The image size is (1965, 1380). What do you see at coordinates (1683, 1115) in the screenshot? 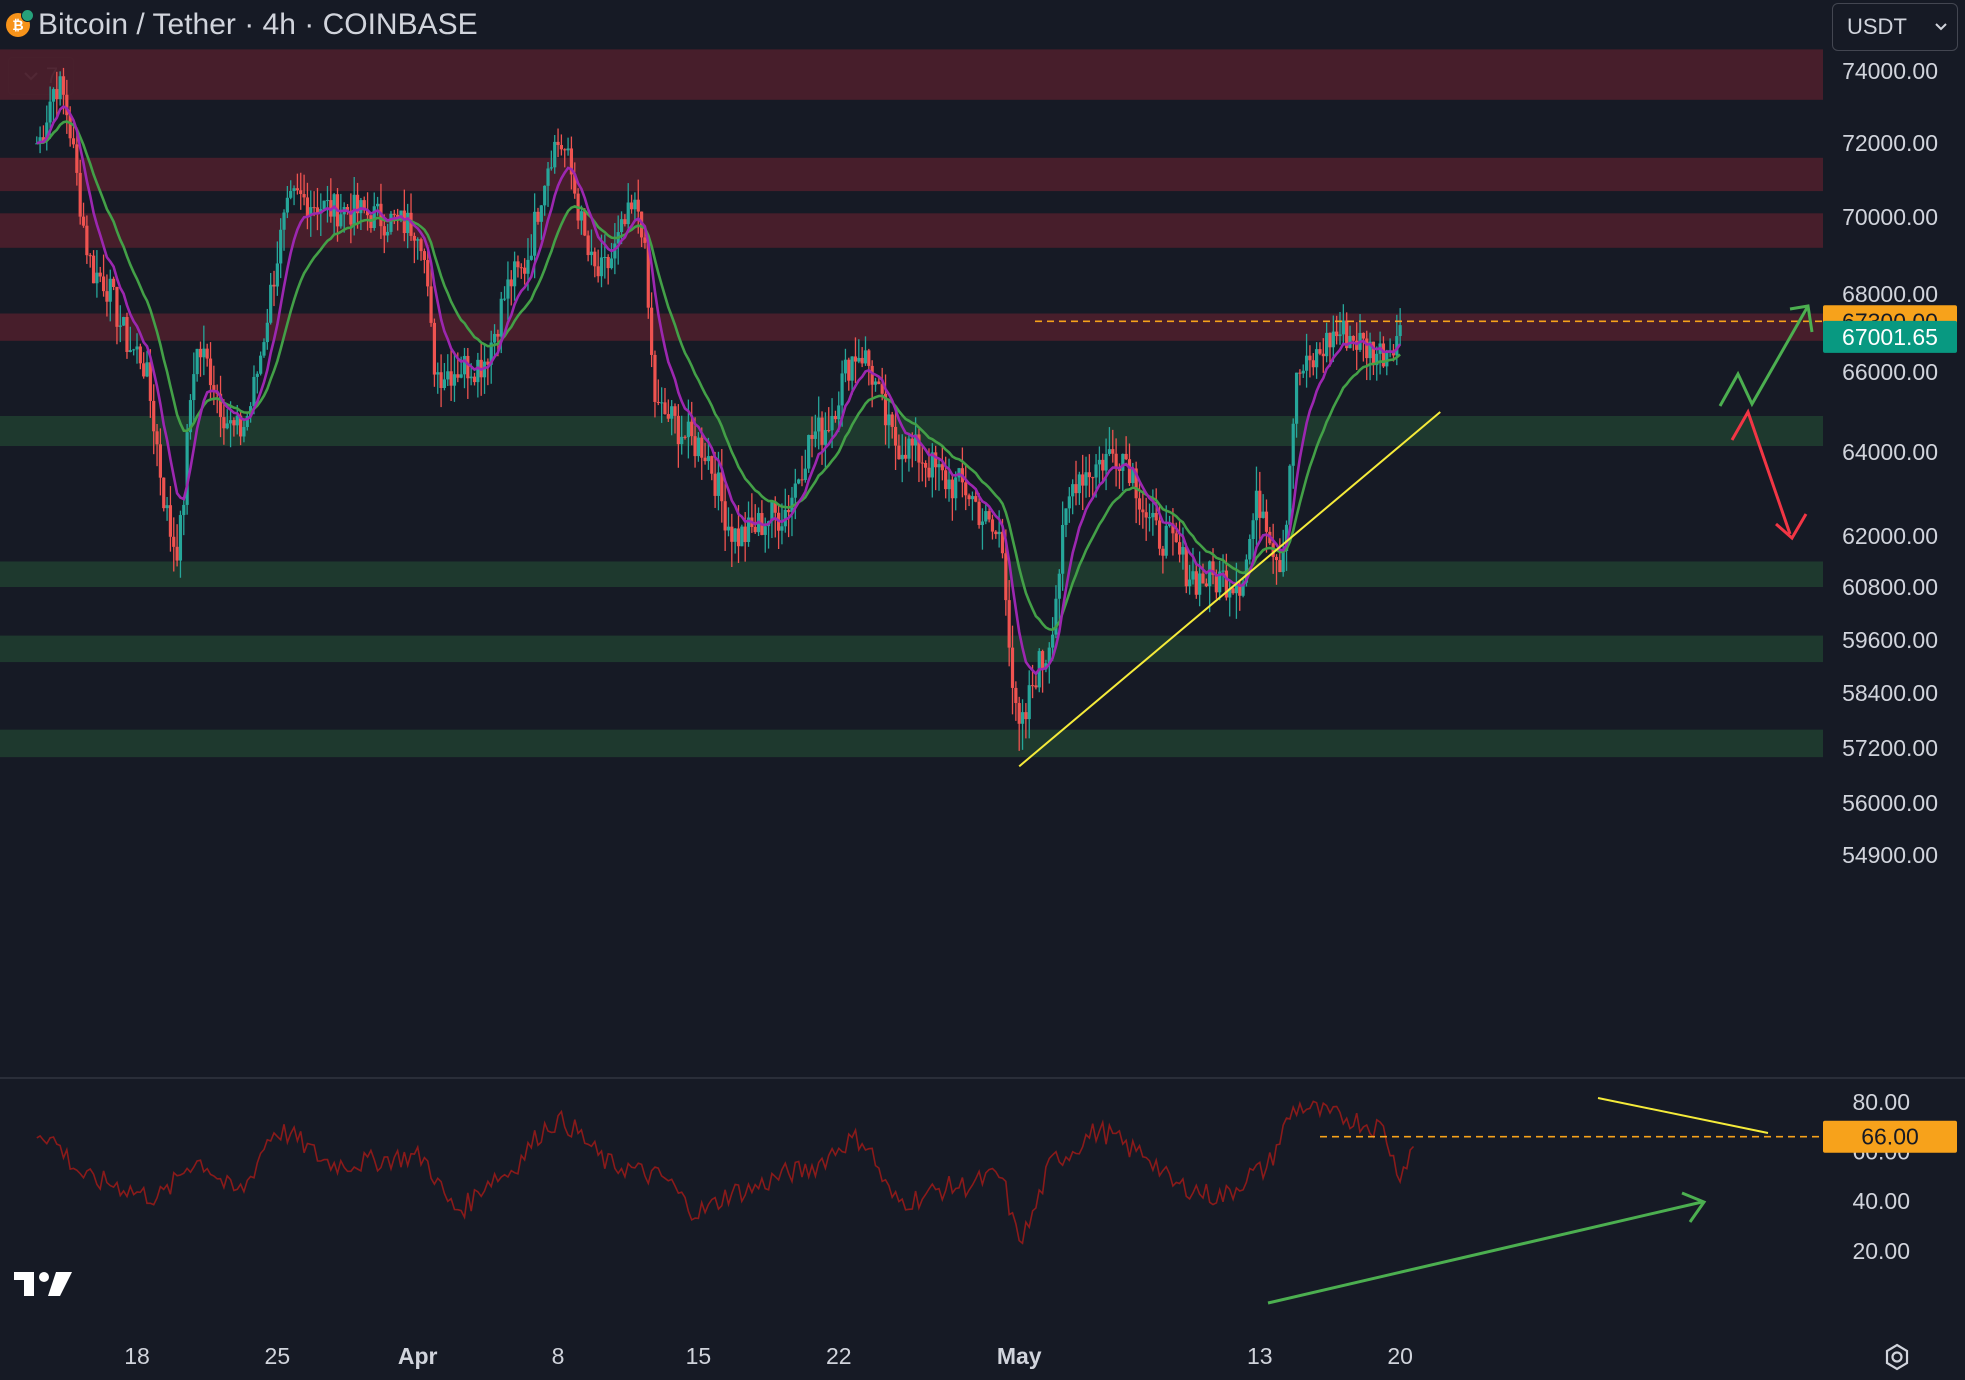
I see `rsi-divergence-line` at bounding box center [1683, 1115].